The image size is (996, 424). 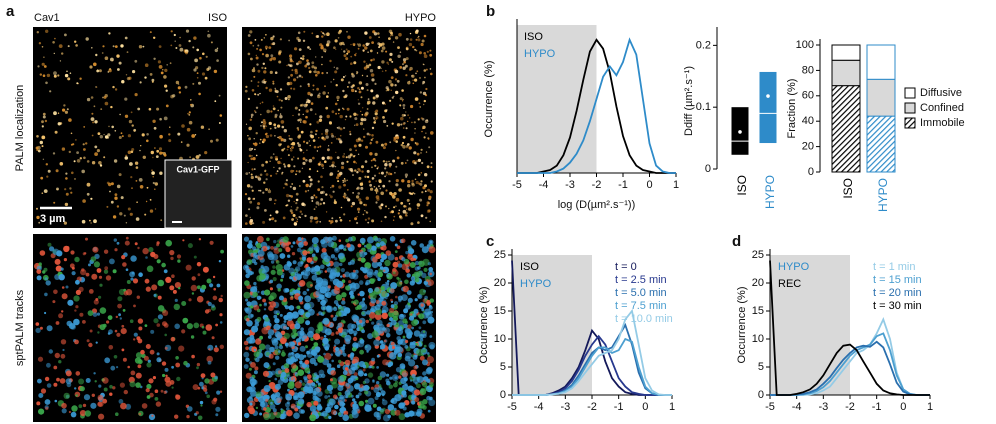 I want to click on y-tick-label: 0, so click(x=503, y=395).